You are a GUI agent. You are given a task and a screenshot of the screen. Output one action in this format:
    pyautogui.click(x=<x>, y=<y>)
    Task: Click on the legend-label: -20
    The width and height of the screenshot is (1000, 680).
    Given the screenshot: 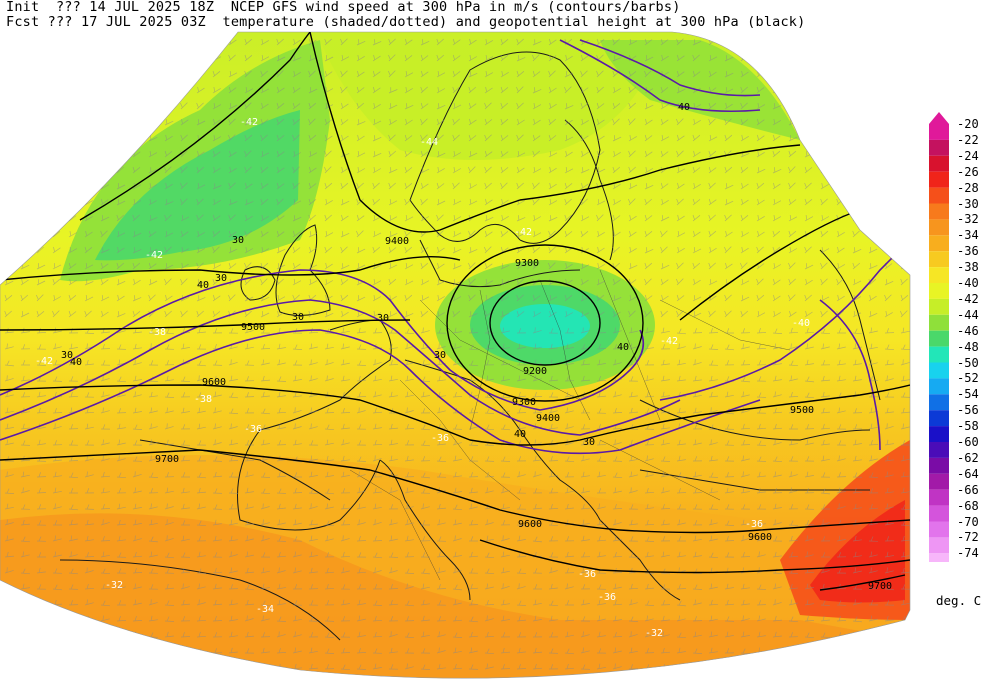 What is the action you would take?
    pyautogui.click(x=968, y=124)
    